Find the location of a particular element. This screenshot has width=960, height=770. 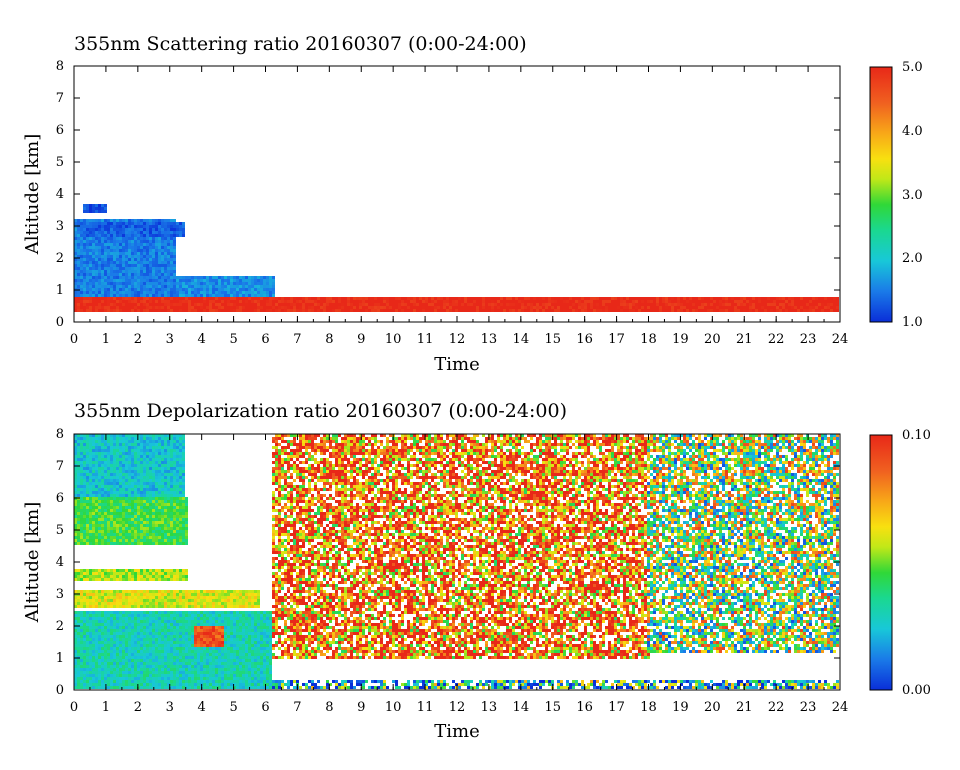

colorbar-label: 0.00 is located at coordinates (916, 690).